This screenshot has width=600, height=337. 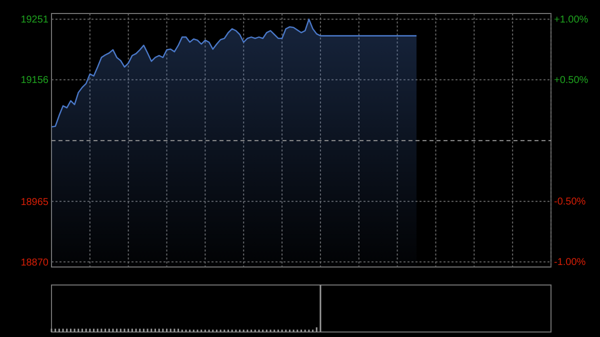 I want to click on y2-tick-label: -1.00%, so click(x=570, y=262).